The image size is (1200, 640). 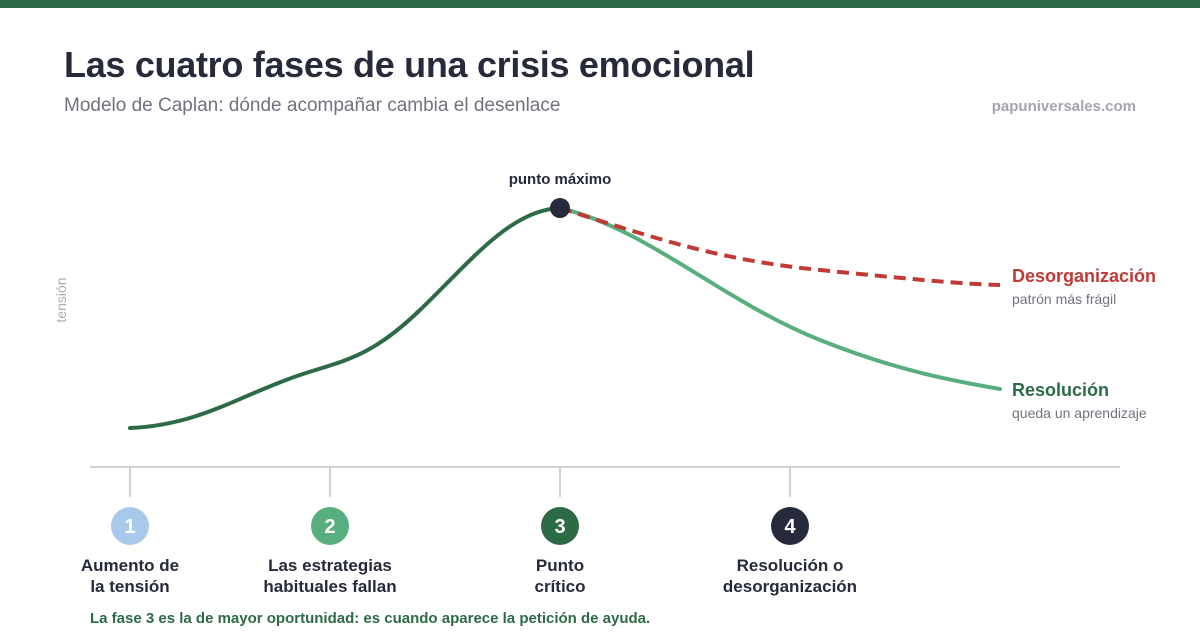 I want to click on peak-point, so click(x=560, y=208).